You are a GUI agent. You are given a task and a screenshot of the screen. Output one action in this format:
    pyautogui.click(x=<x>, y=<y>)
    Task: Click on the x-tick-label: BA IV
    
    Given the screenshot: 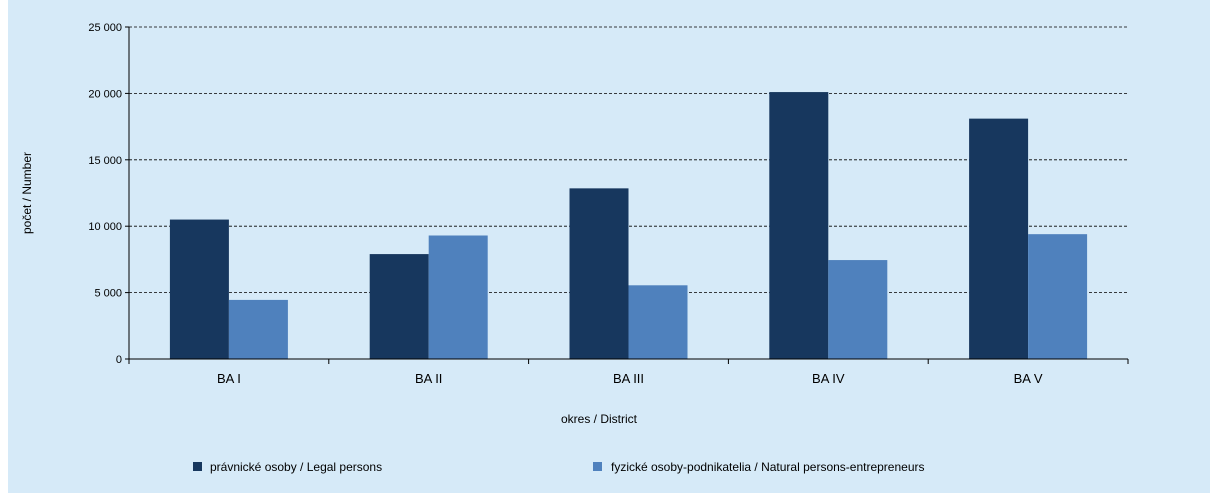 What is the action you would take?
    pyautogui.click(x=828, y=378)
    